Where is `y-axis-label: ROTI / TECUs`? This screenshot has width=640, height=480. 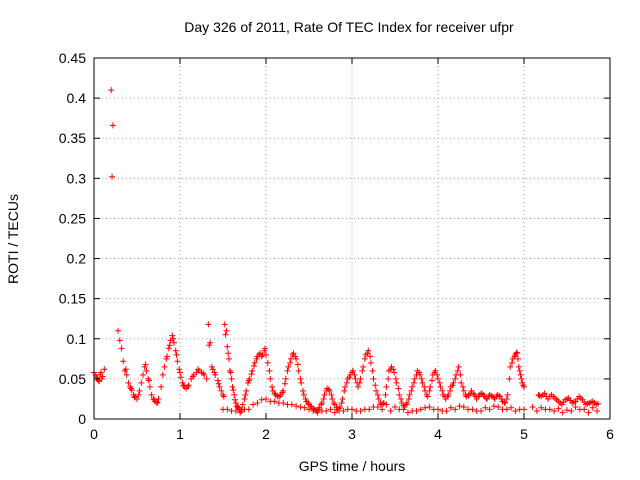 y-axis-label: ROTI / TECUs is located at coordinates (13, 239).